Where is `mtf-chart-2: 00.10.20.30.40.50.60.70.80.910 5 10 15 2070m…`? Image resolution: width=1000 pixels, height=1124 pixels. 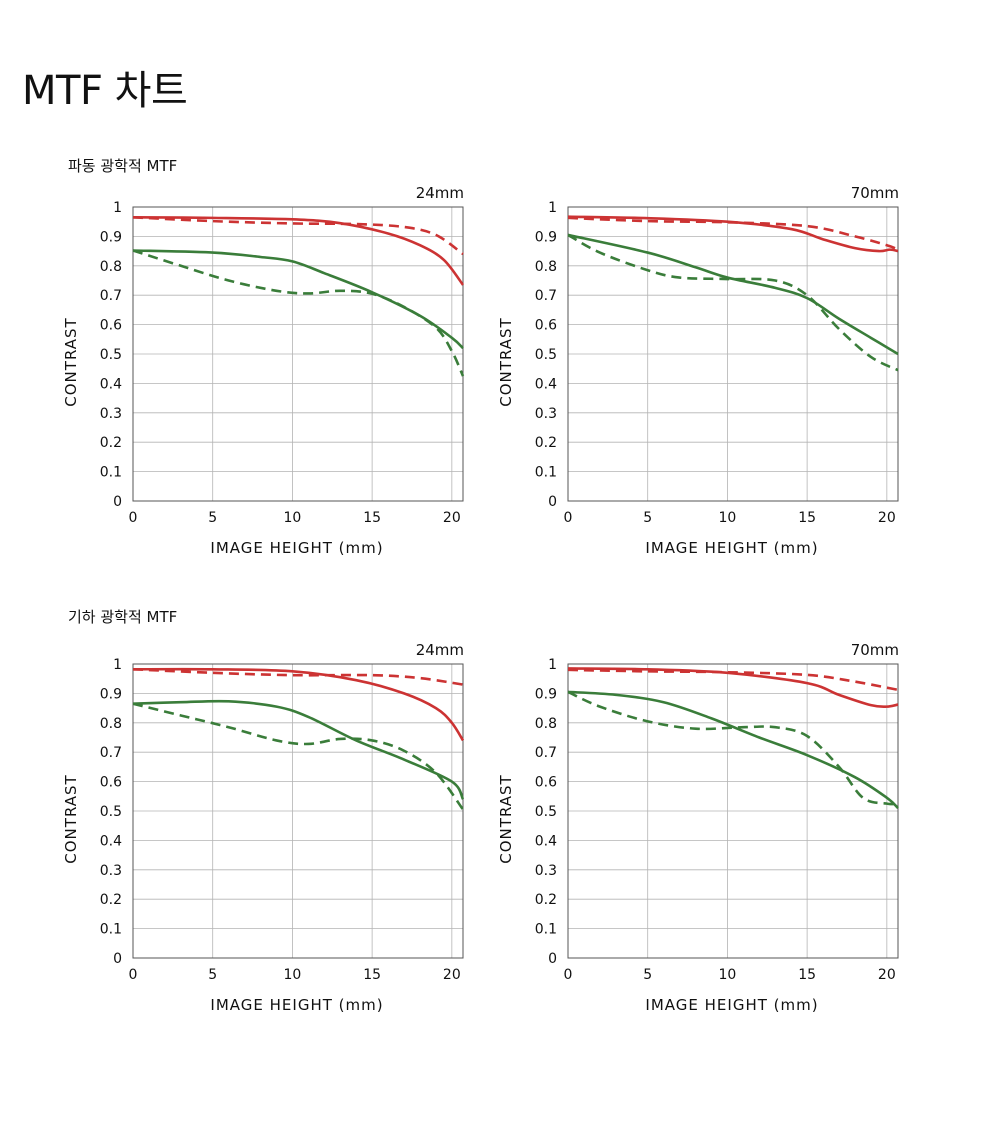
mtf-chart-2: 00.10.20.30.40.50.60.70.80.910 5 10 15 2070m… is located at coordinates (698, 370).